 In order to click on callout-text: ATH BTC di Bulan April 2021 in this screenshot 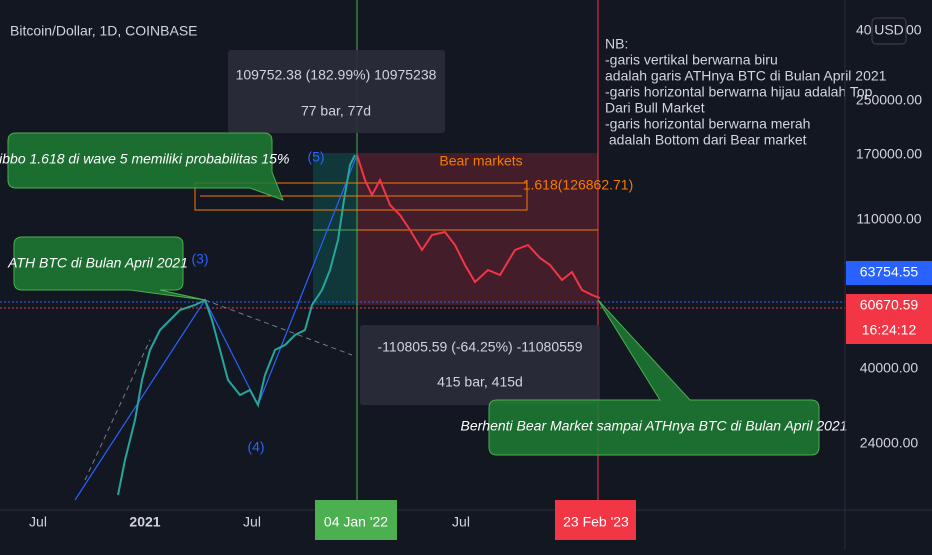, I will do `click(97, 263)`.